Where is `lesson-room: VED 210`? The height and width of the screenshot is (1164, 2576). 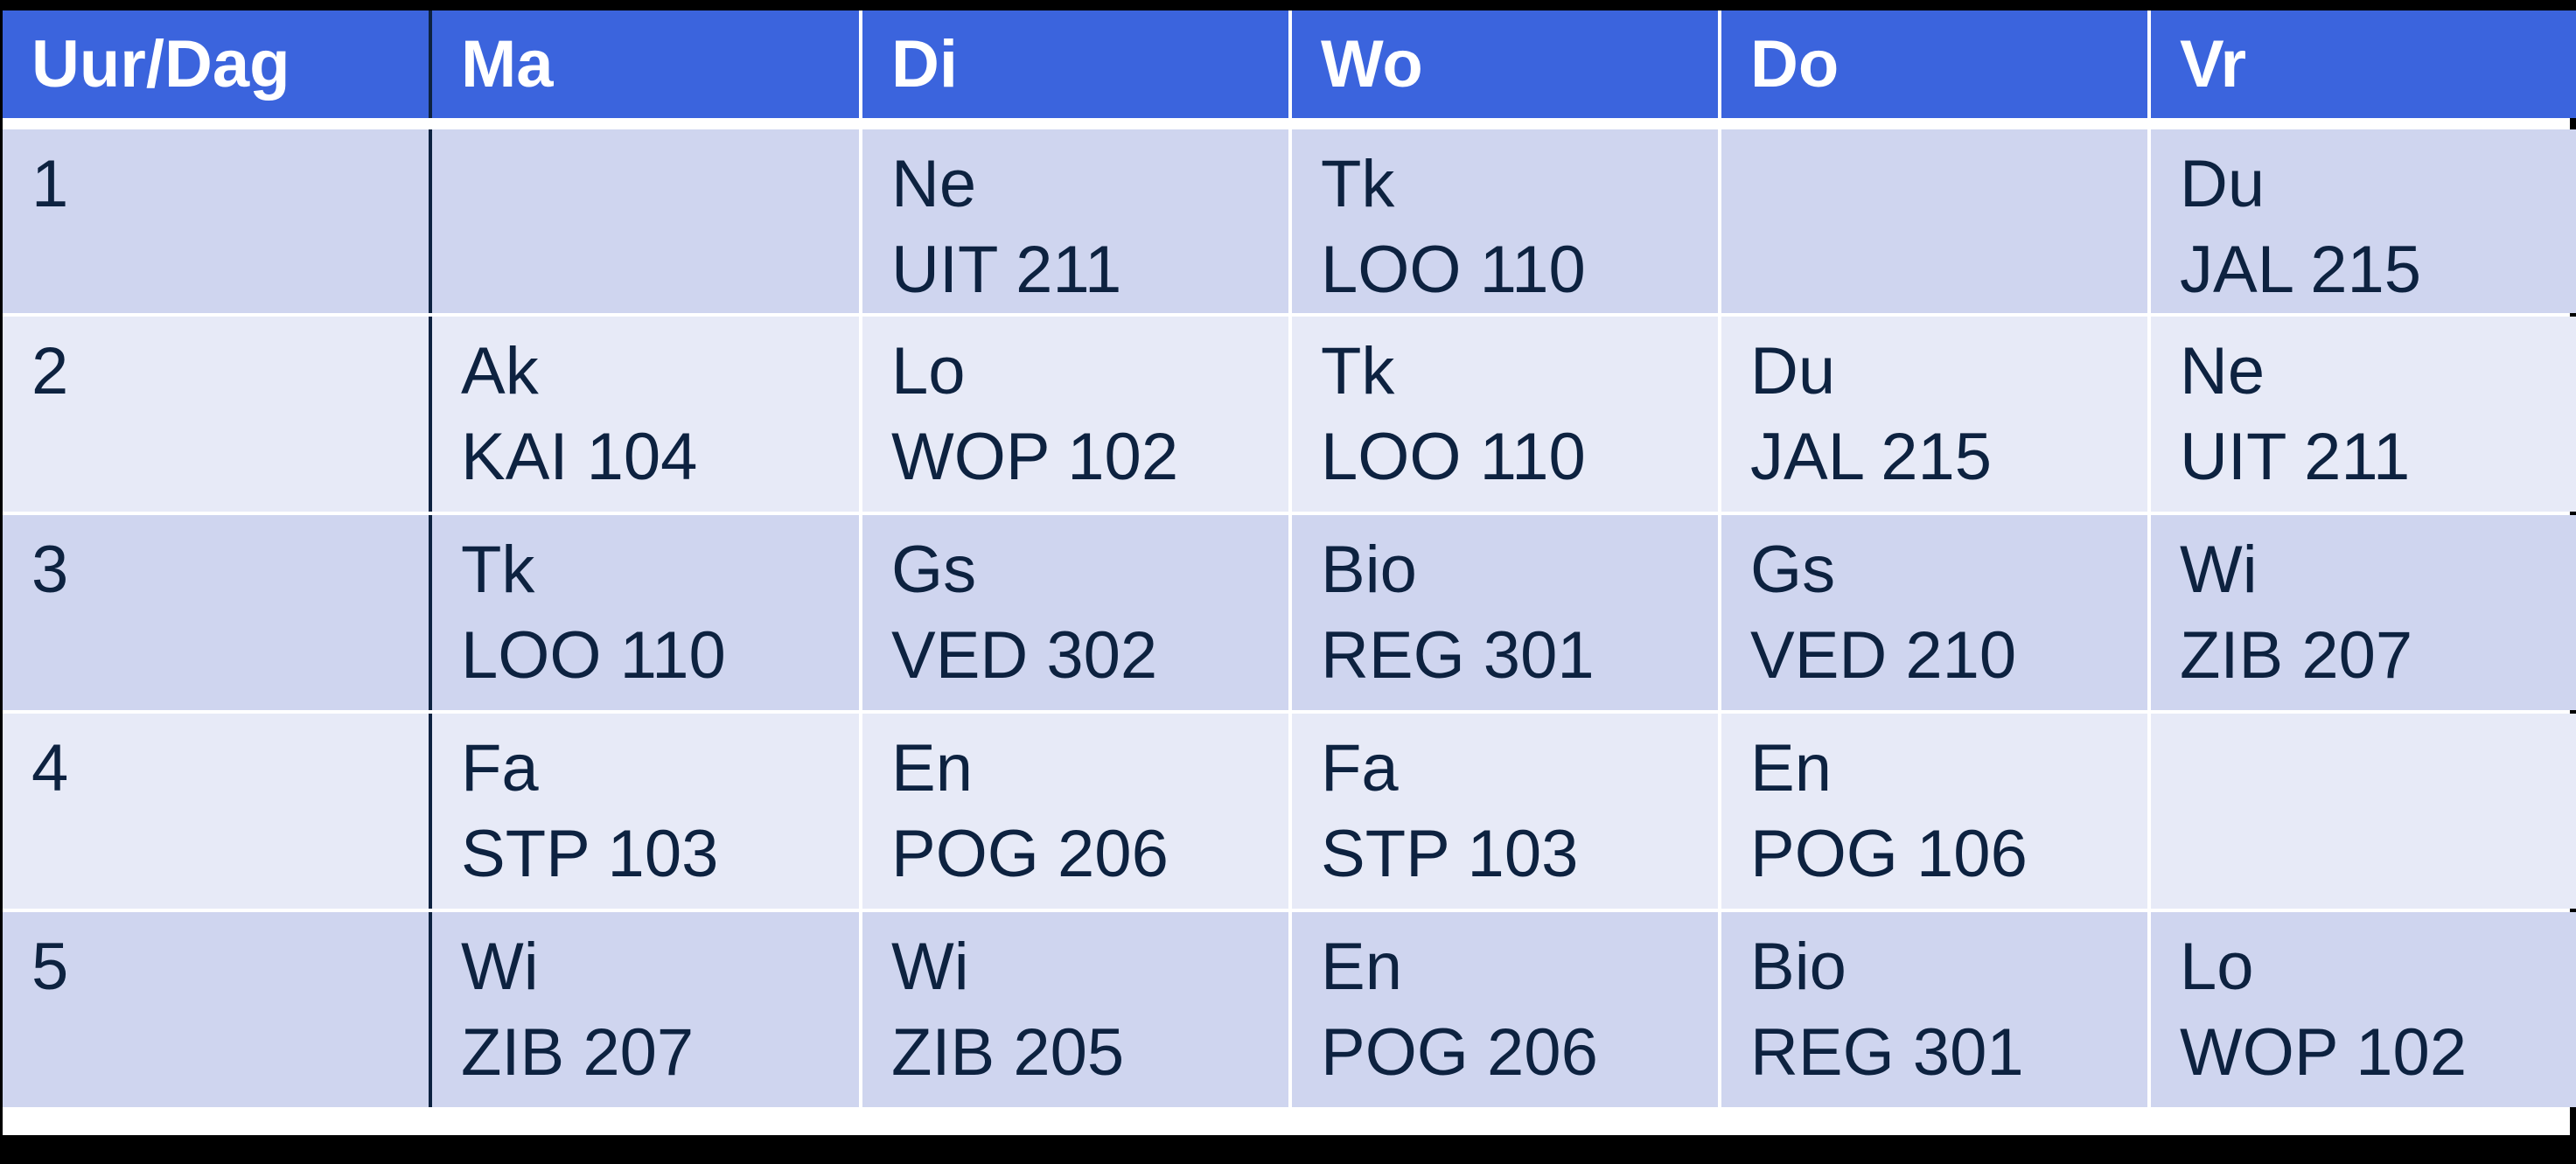 lesson-room: VED 210 is located at coordinates (1884, 655).